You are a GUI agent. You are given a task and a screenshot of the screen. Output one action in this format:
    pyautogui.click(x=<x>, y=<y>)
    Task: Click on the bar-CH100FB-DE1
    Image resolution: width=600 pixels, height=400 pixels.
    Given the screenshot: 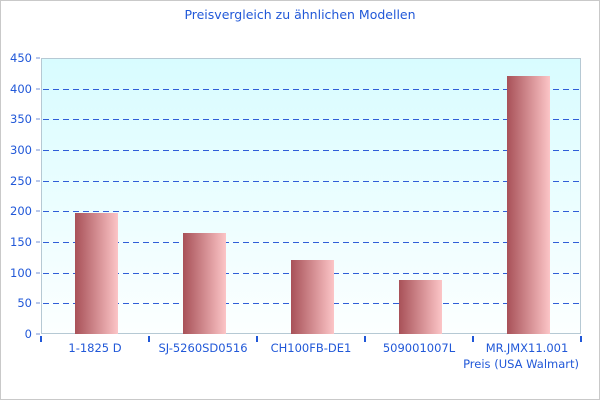 What is the action you would take?
    pyautogui.click(x=312, y=297)
    